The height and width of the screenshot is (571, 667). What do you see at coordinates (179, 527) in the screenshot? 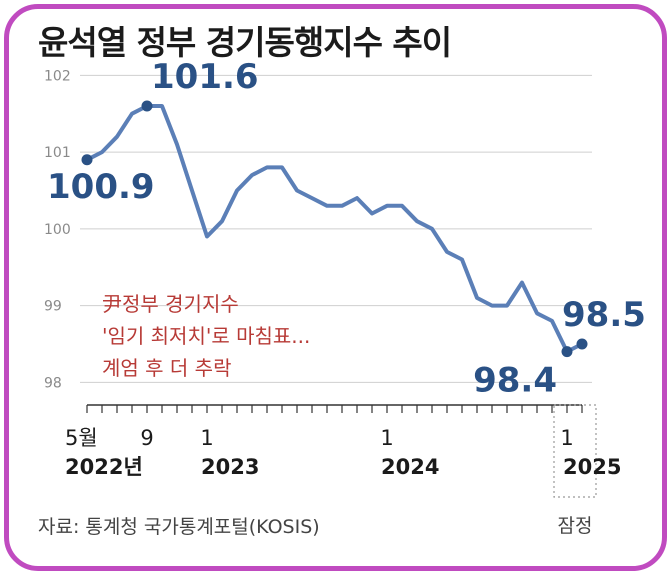
I see `source-note: 자료: 통계청 국가통계포털(KOSIS)` at bounding box center [179, 527].